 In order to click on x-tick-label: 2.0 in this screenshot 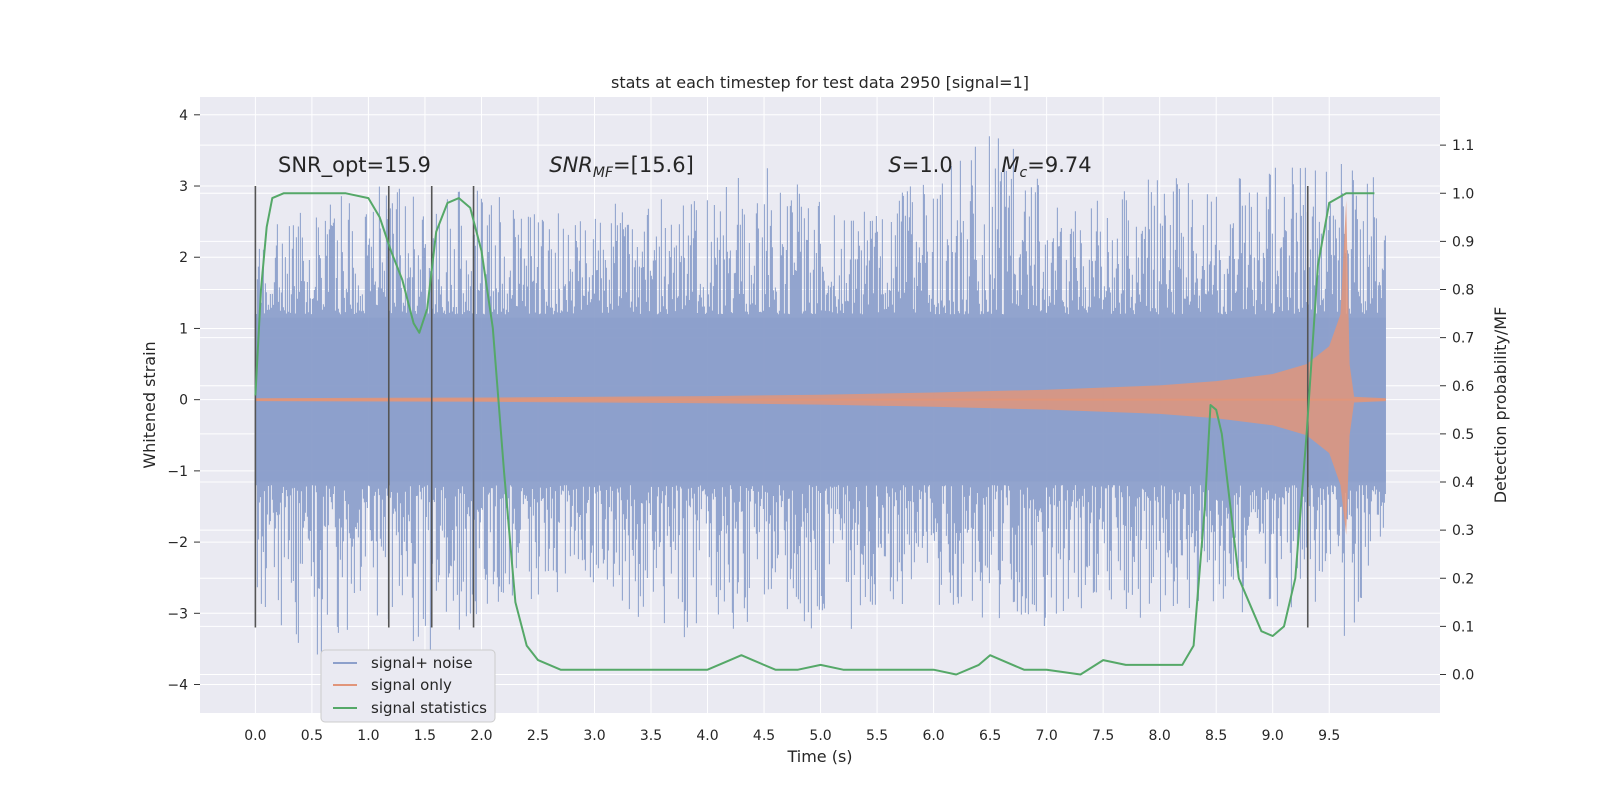, I will do `click(481, 736)`.